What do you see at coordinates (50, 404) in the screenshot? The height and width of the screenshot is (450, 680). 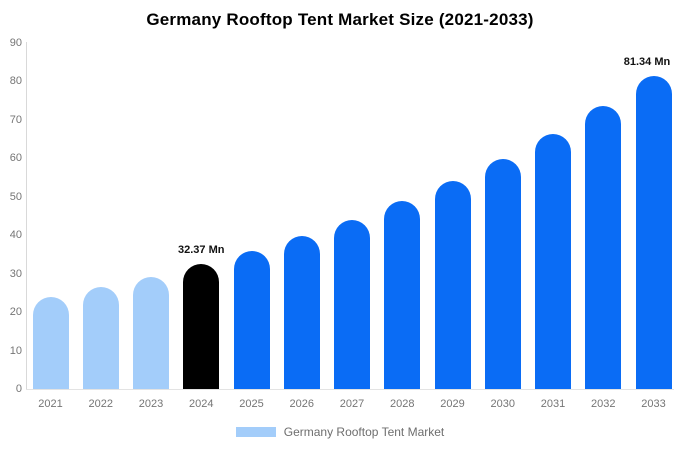 I see `x-tick-label: 2021` at bounding box center [50, 404].